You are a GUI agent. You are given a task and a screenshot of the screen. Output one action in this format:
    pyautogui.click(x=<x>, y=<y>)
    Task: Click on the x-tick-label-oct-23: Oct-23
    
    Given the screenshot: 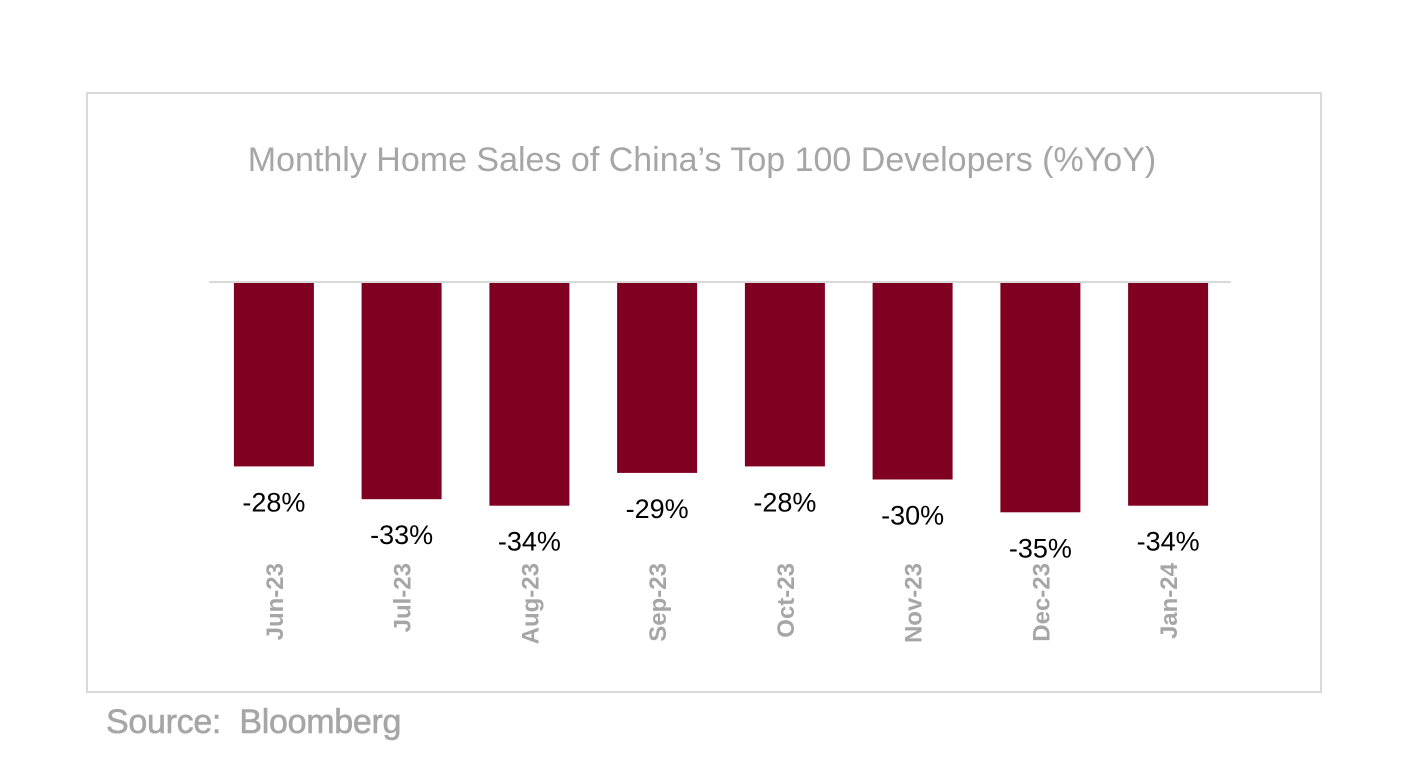 What is the action you would take?
    pyautogui.click(x=786, y=600)
    